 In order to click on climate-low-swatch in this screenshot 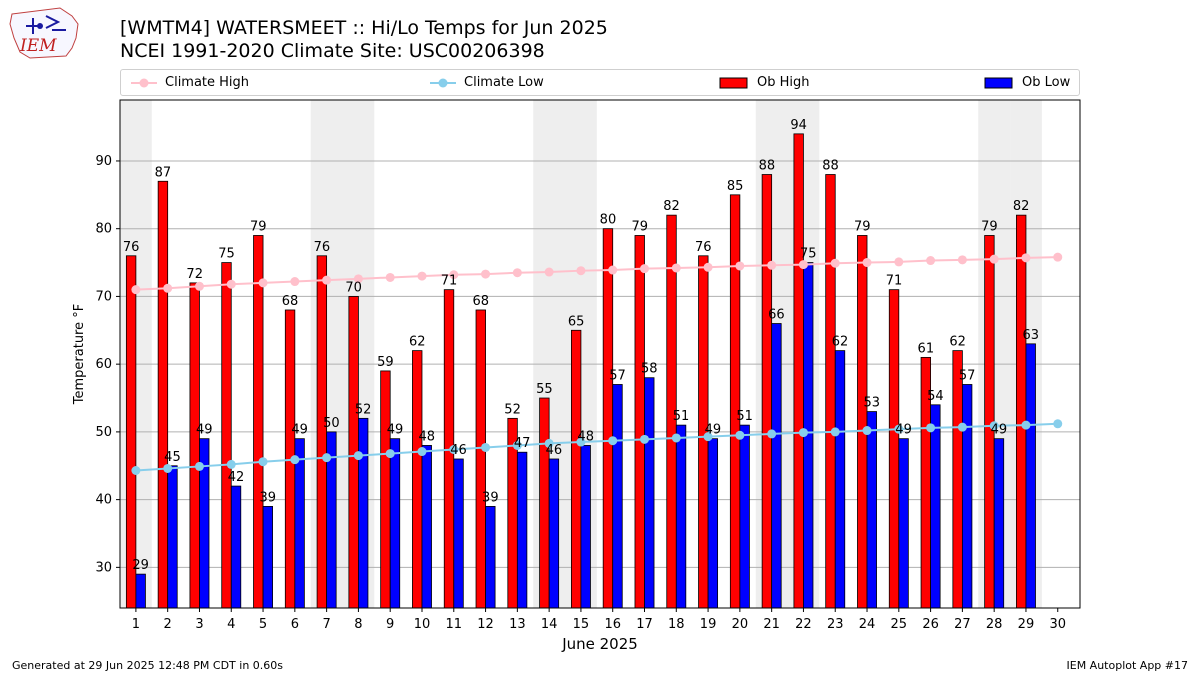, I will do `click(443, 82)`.